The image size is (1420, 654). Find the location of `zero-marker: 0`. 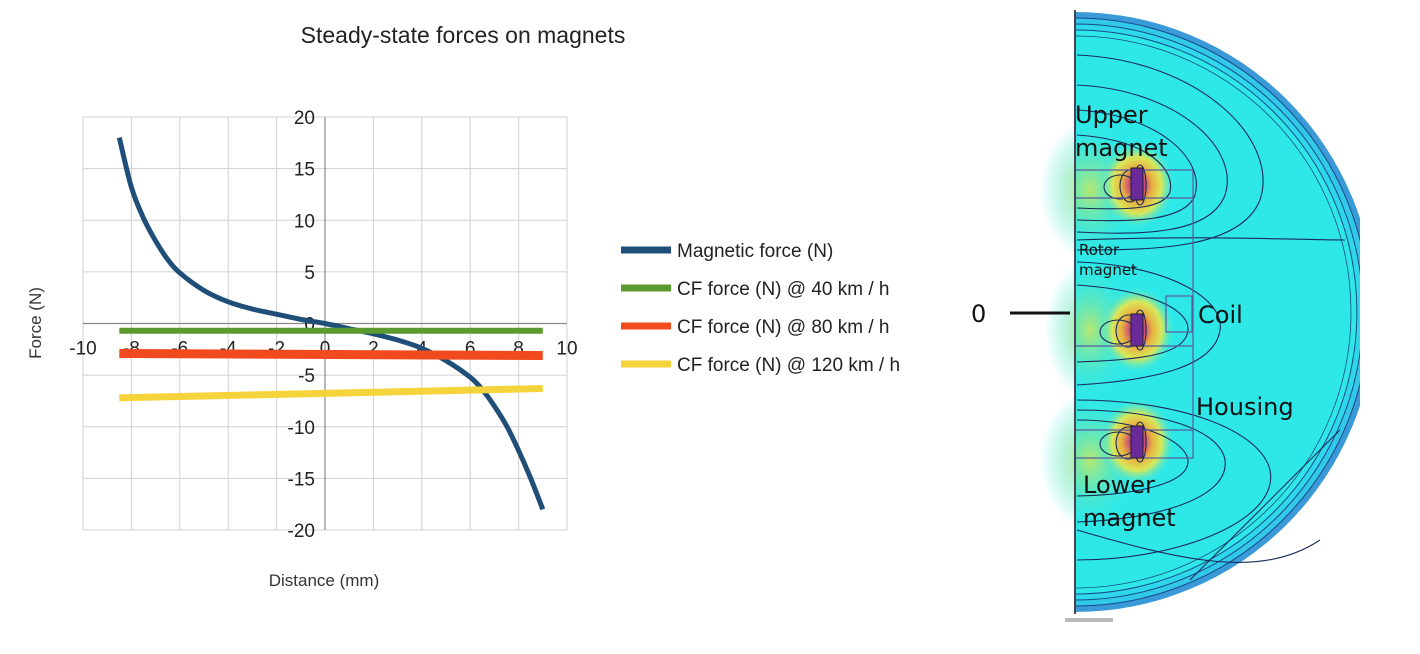

zero-marker: 0 is located at coordinates (978, 314).